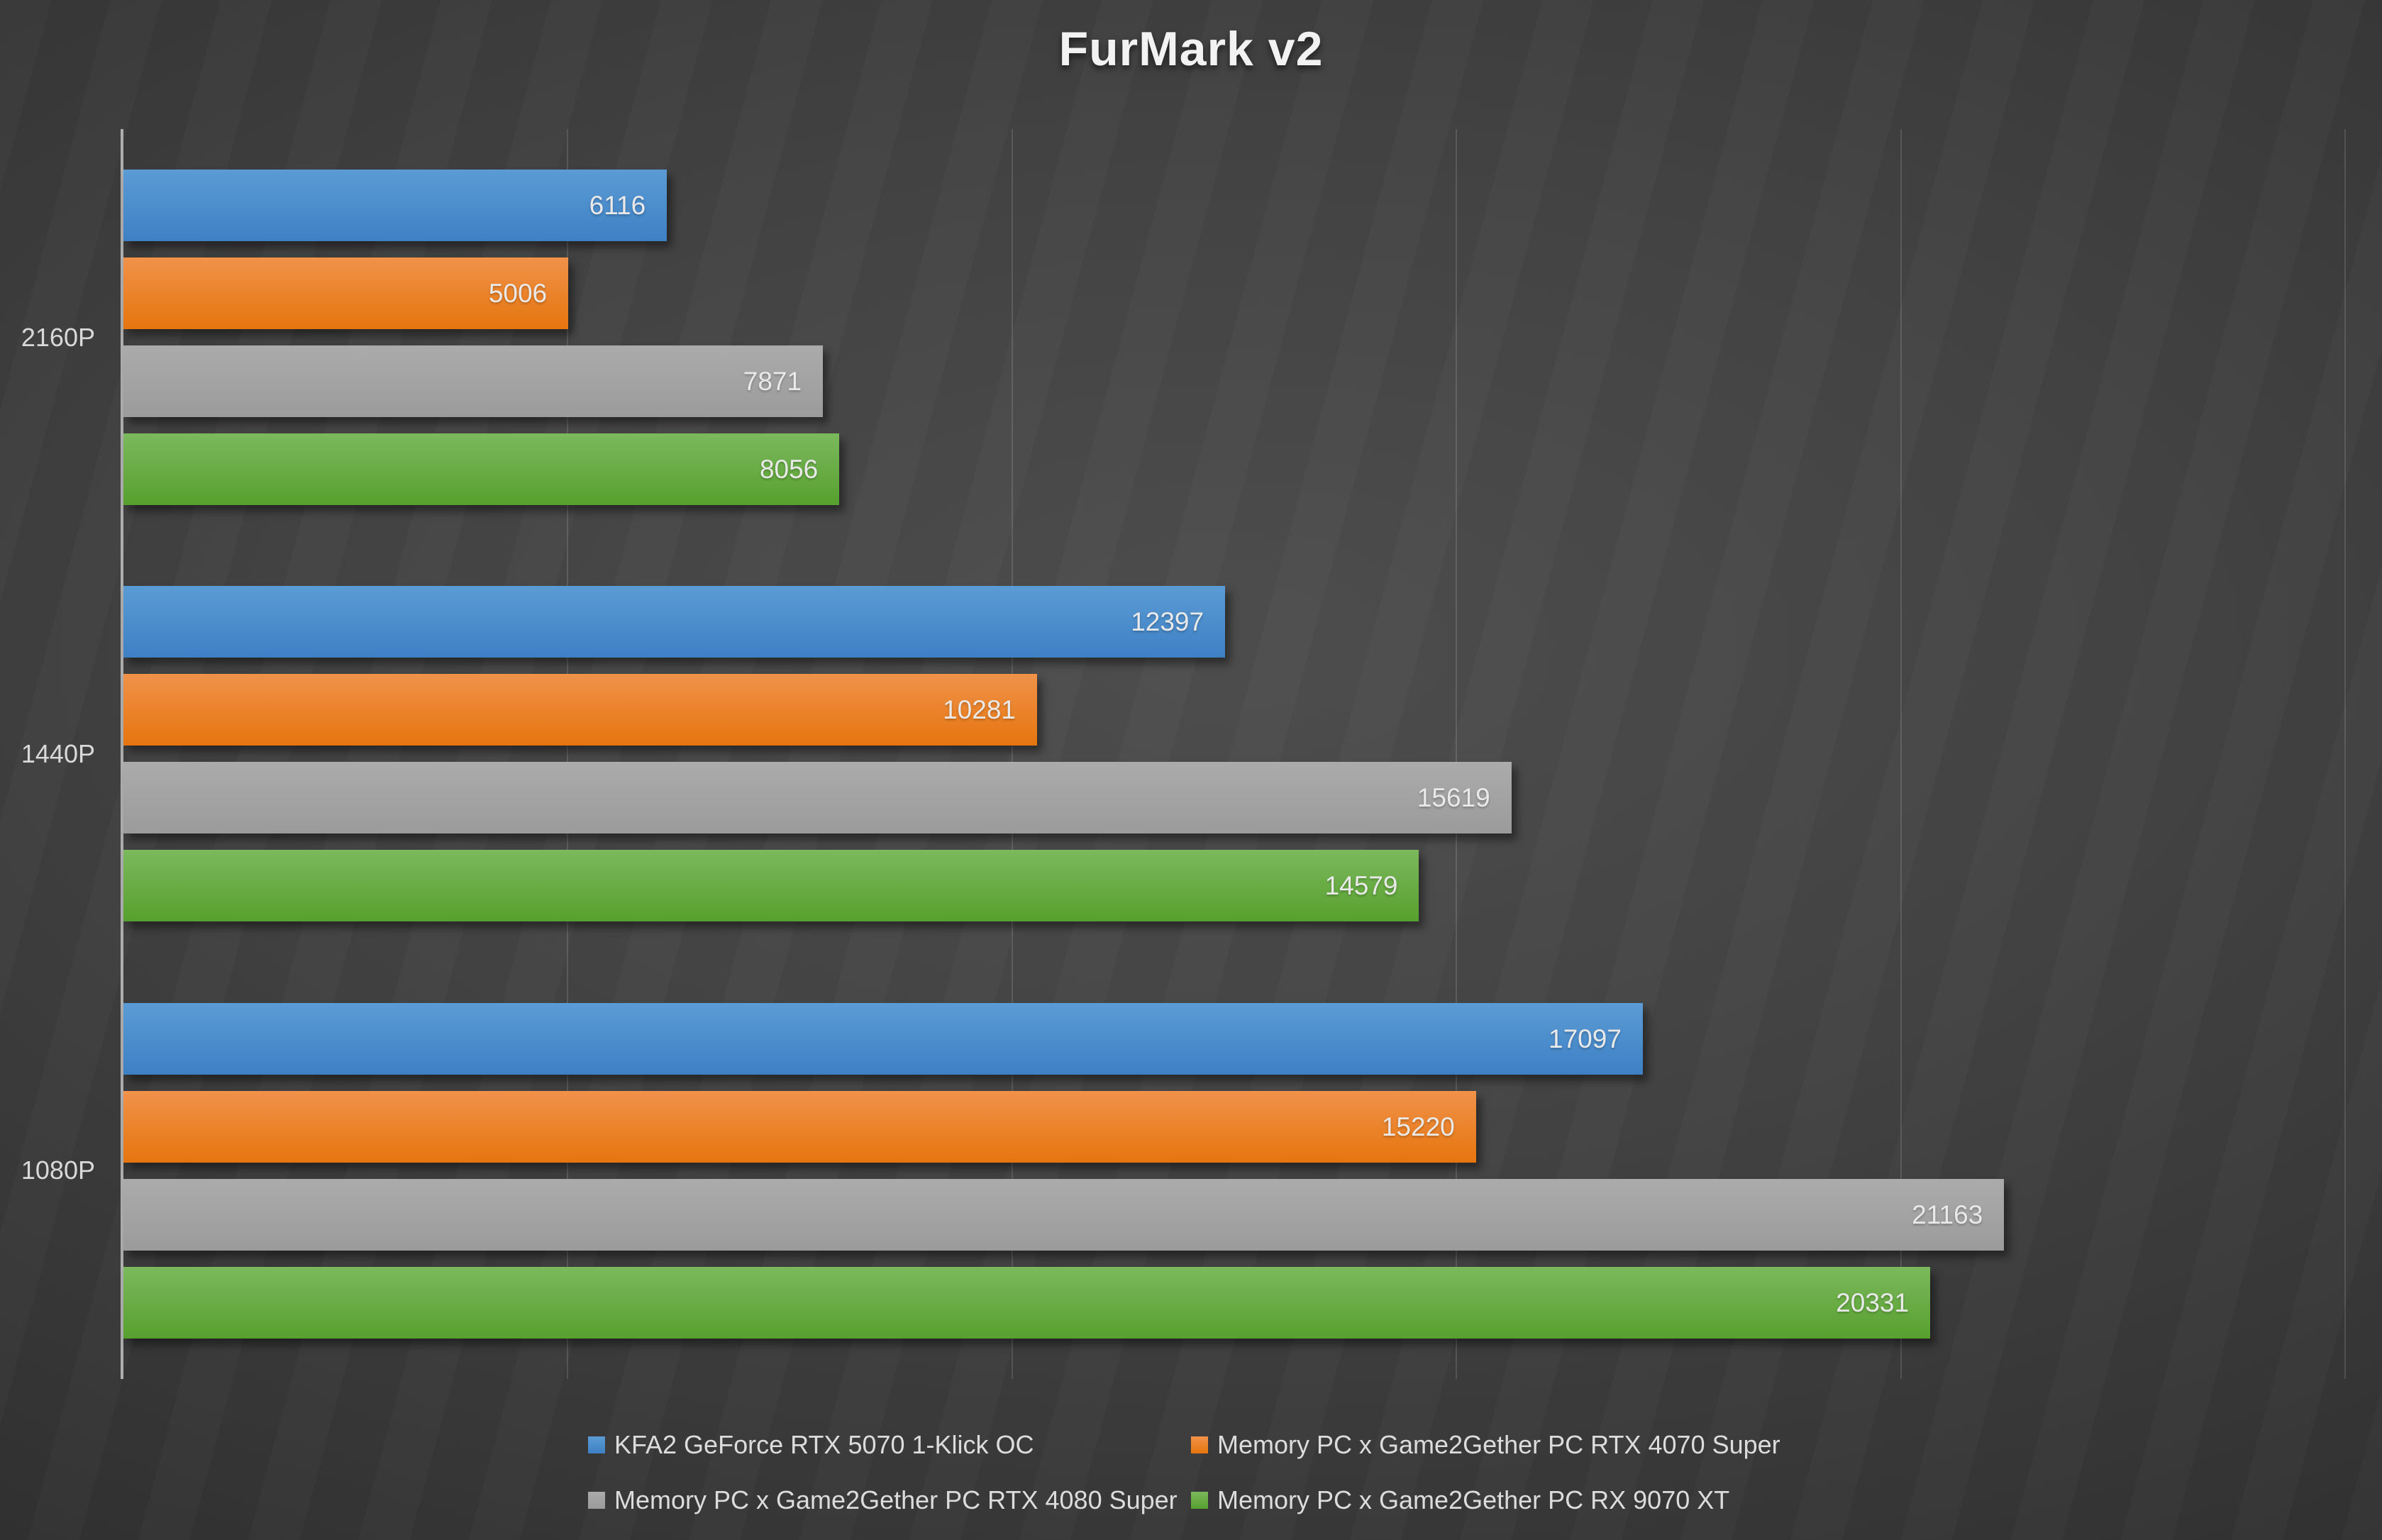 This screenshot has height=1540, width=2382. I want to click on bar-series1-1080p: 17097, so click(883, 1038).